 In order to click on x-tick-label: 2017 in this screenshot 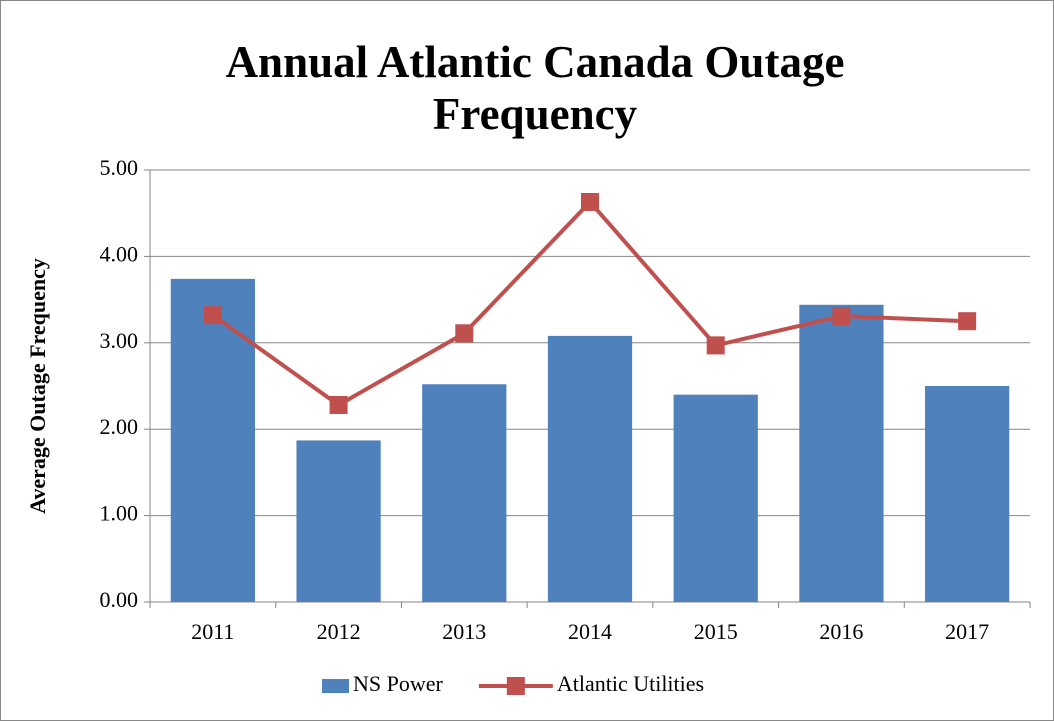, I will do `click(967, 631)`.